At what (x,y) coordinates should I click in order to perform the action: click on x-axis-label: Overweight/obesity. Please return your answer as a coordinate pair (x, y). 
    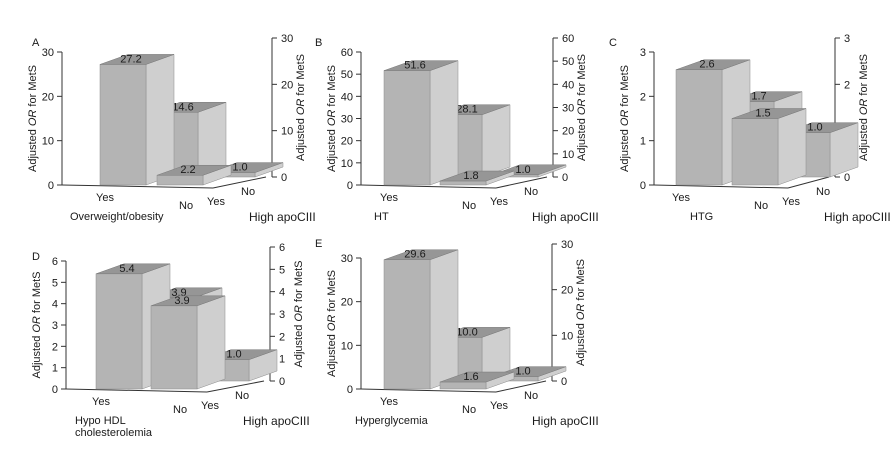
    Looking at the image, I should click on (117, 217).